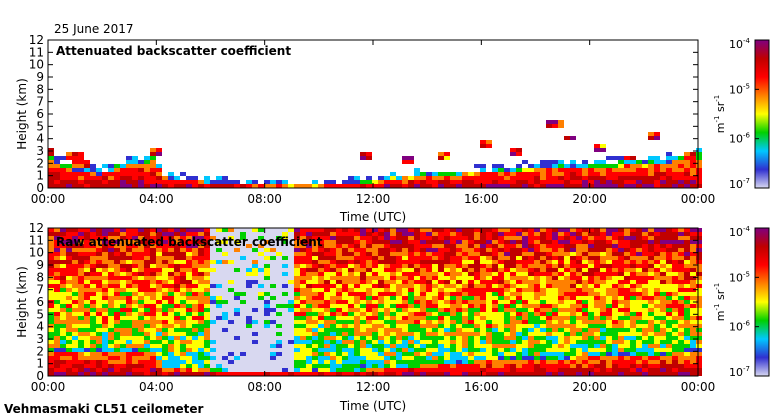 This screenshot has height=420, width=780. Describe the element at coordinates (739, 372) in the screenshot. I see `colorbar-tick-label: 10-7` at that location.